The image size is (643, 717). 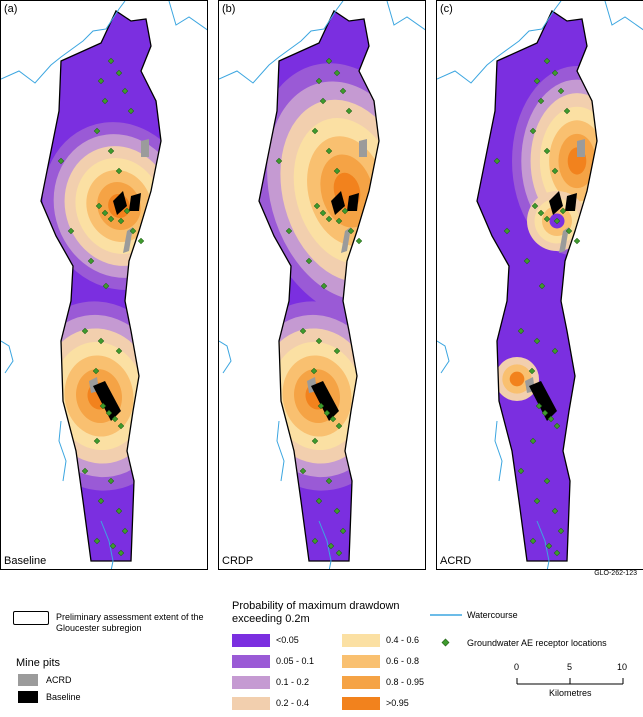 What do you see at coordinates (403, 640) in the screenshot?
I see `class-label: 0.4 - 0.6` at bounding box center [403, 640].